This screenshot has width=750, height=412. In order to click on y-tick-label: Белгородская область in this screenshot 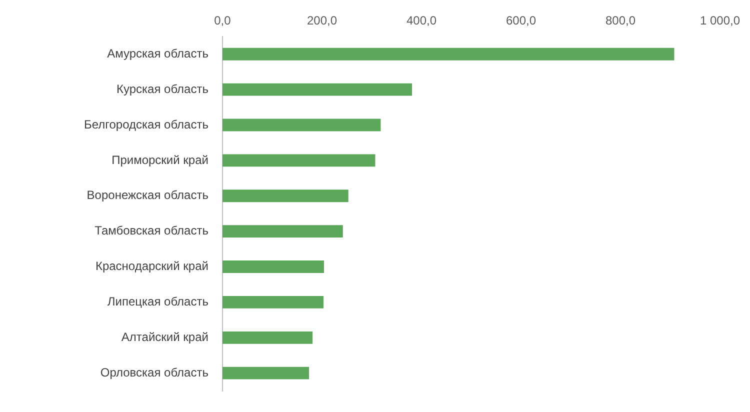, I will do `click(146, 124)`.